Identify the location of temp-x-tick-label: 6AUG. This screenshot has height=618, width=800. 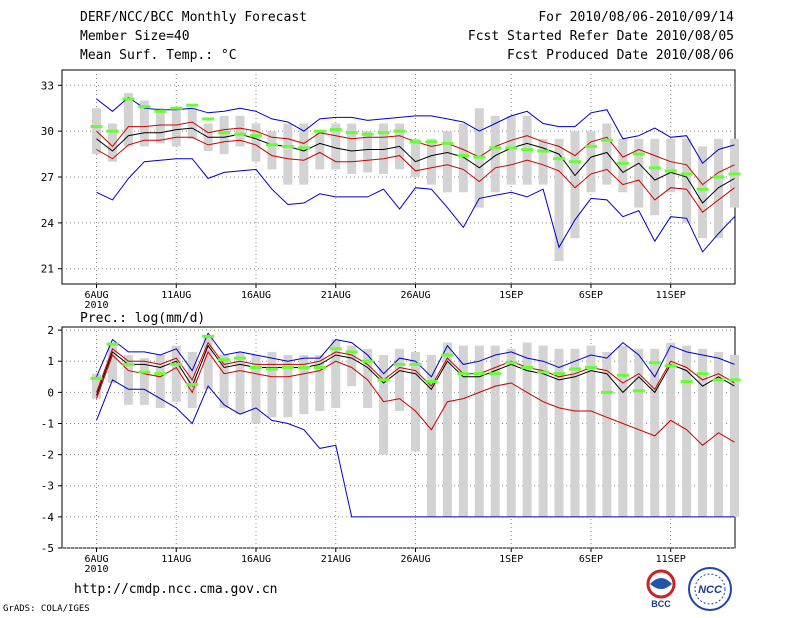
(96, 295).